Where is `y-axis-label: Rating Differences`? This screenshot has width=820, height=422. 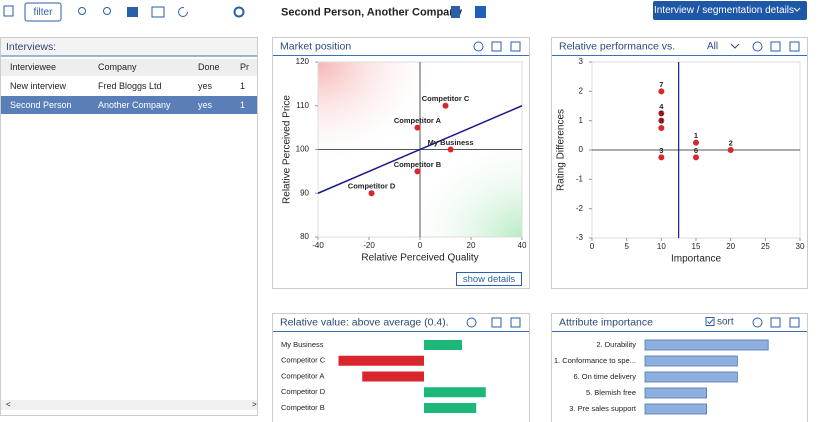
y-axis-label: Rating Differences is located at coordinates (561, 150).